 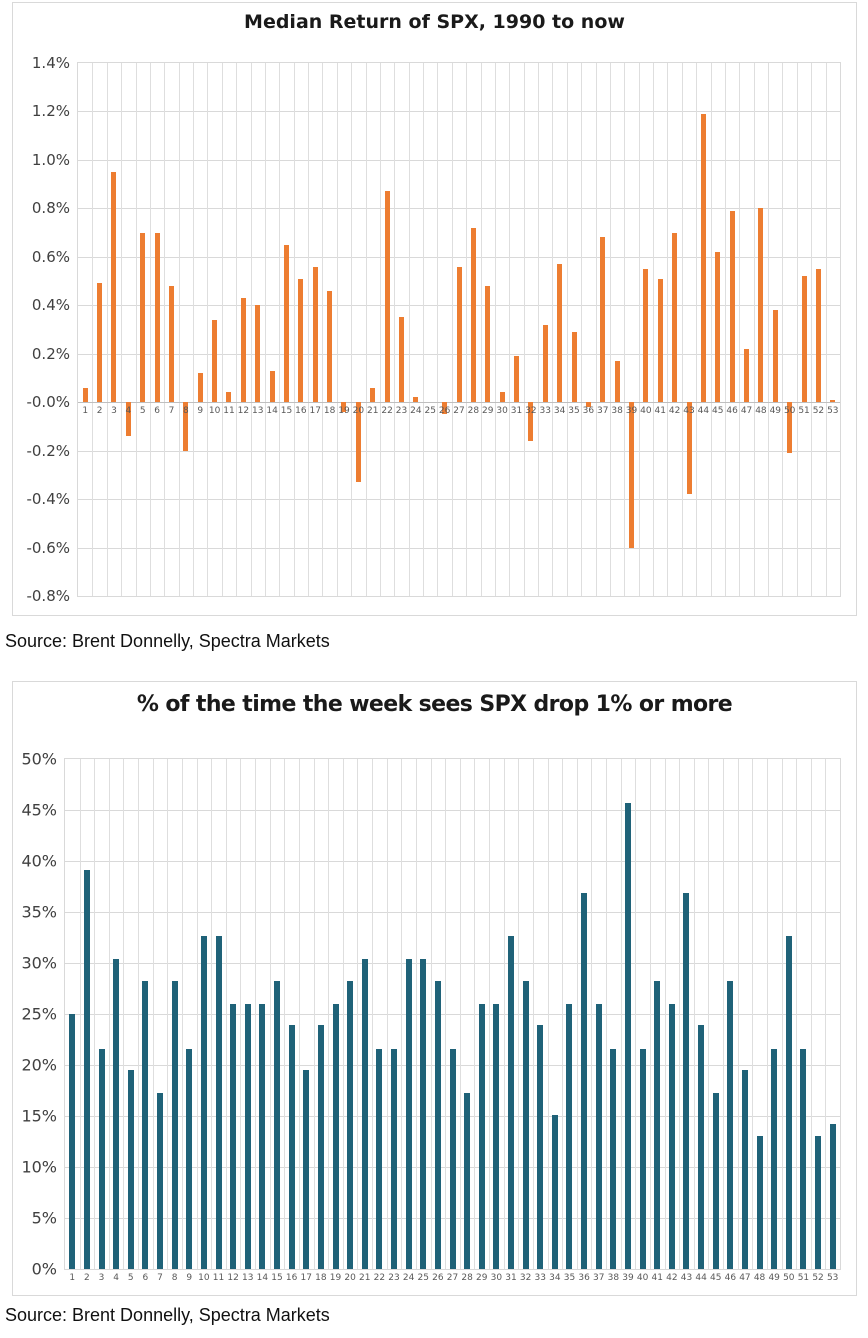 What do you see at coordinates (365, 1278) in the screenshot?
I see `x-axis-tick-label: 21` at bounding box center [365, 1278].